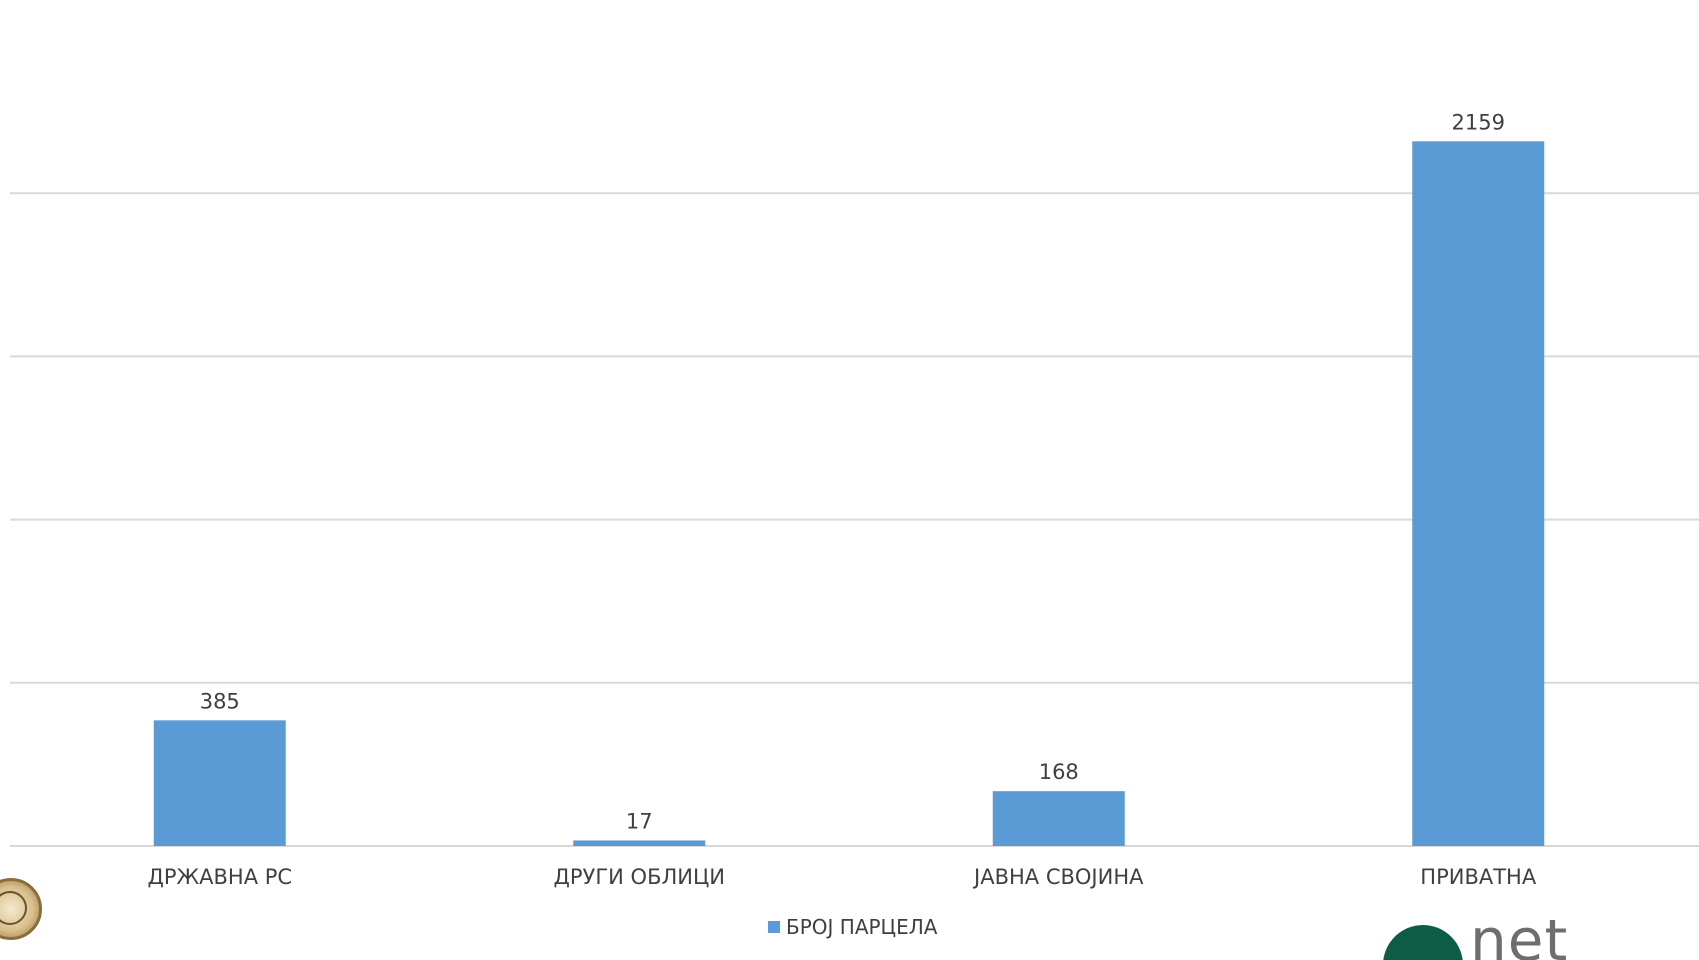 The height and width of the screenshot is (960, 1699). I want to click on x-tick-label: ДРЖАВНА РС, so click(219, 877).